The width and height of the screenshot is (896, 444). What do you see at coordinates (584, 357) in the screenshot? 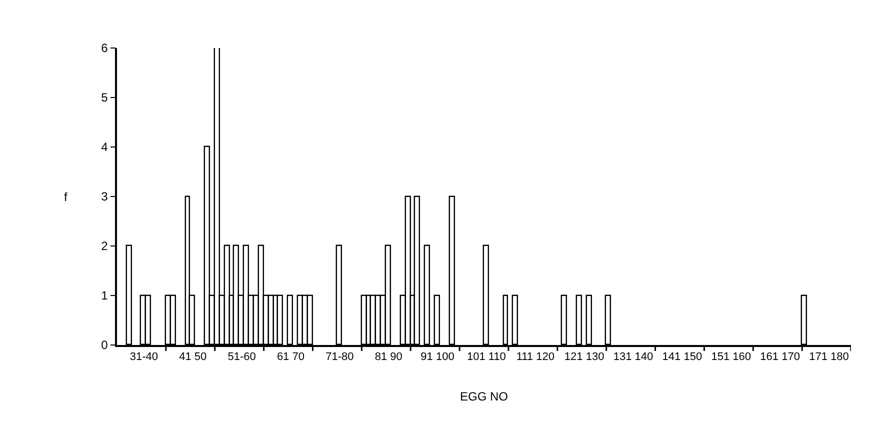
I see `x-tick-label: 121 130` at bounding box center [584, 357].